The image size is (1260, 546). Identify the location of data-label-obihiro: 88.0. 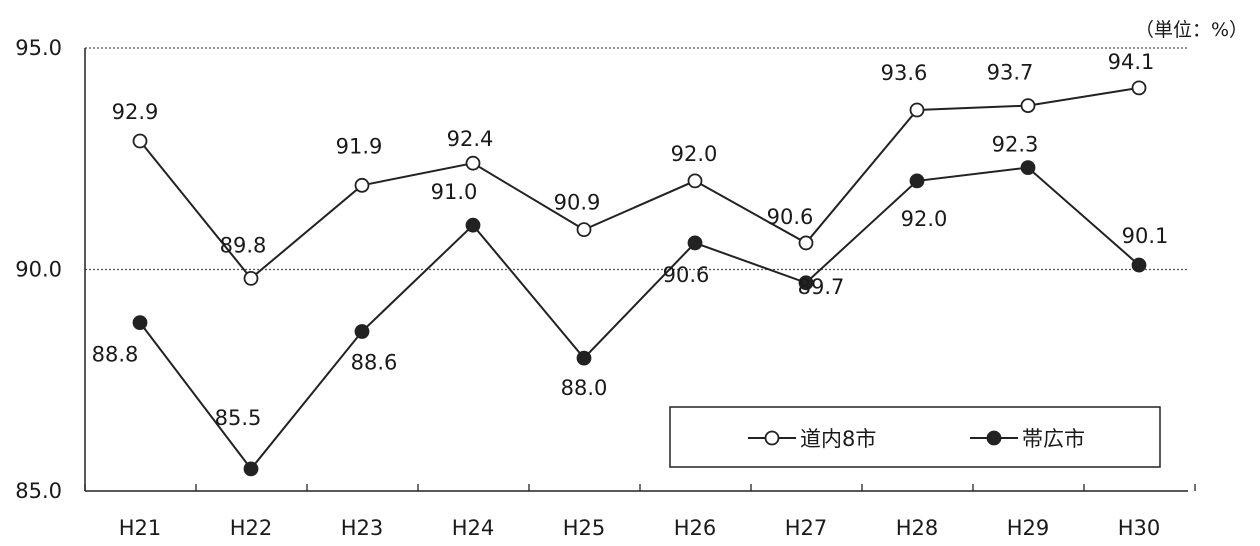
(584, 388).